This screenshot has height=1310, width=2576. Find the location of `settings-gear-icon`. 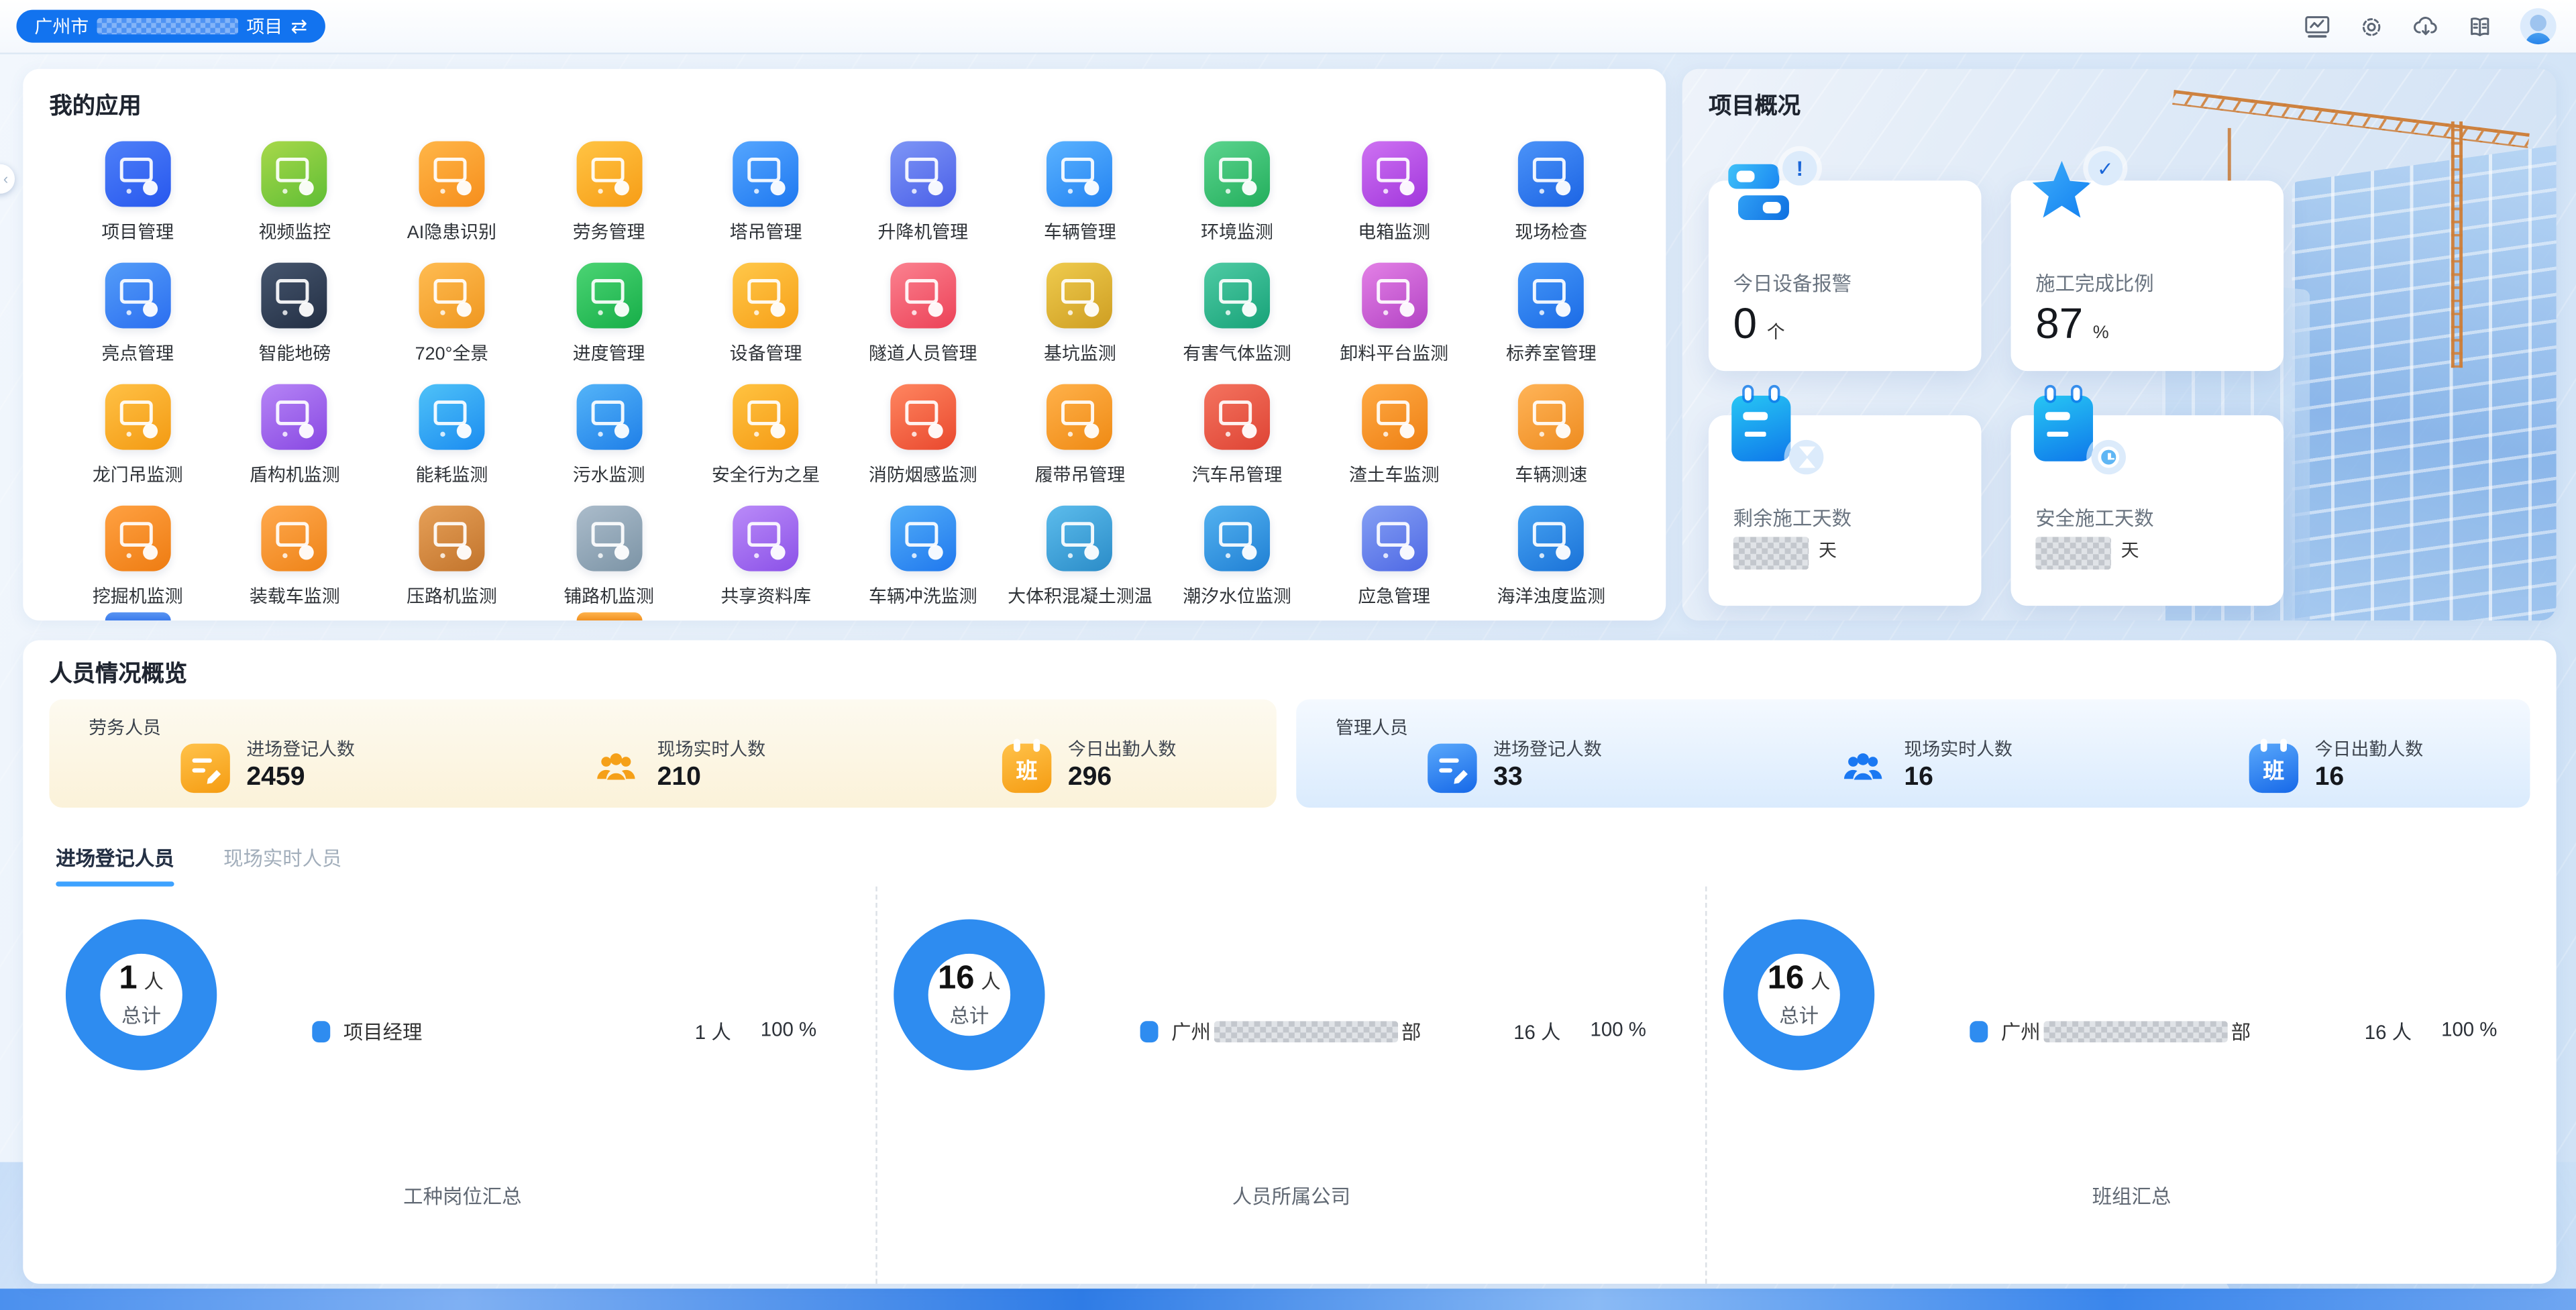

settings-gear-icon is located at coordinates (2371, 26).